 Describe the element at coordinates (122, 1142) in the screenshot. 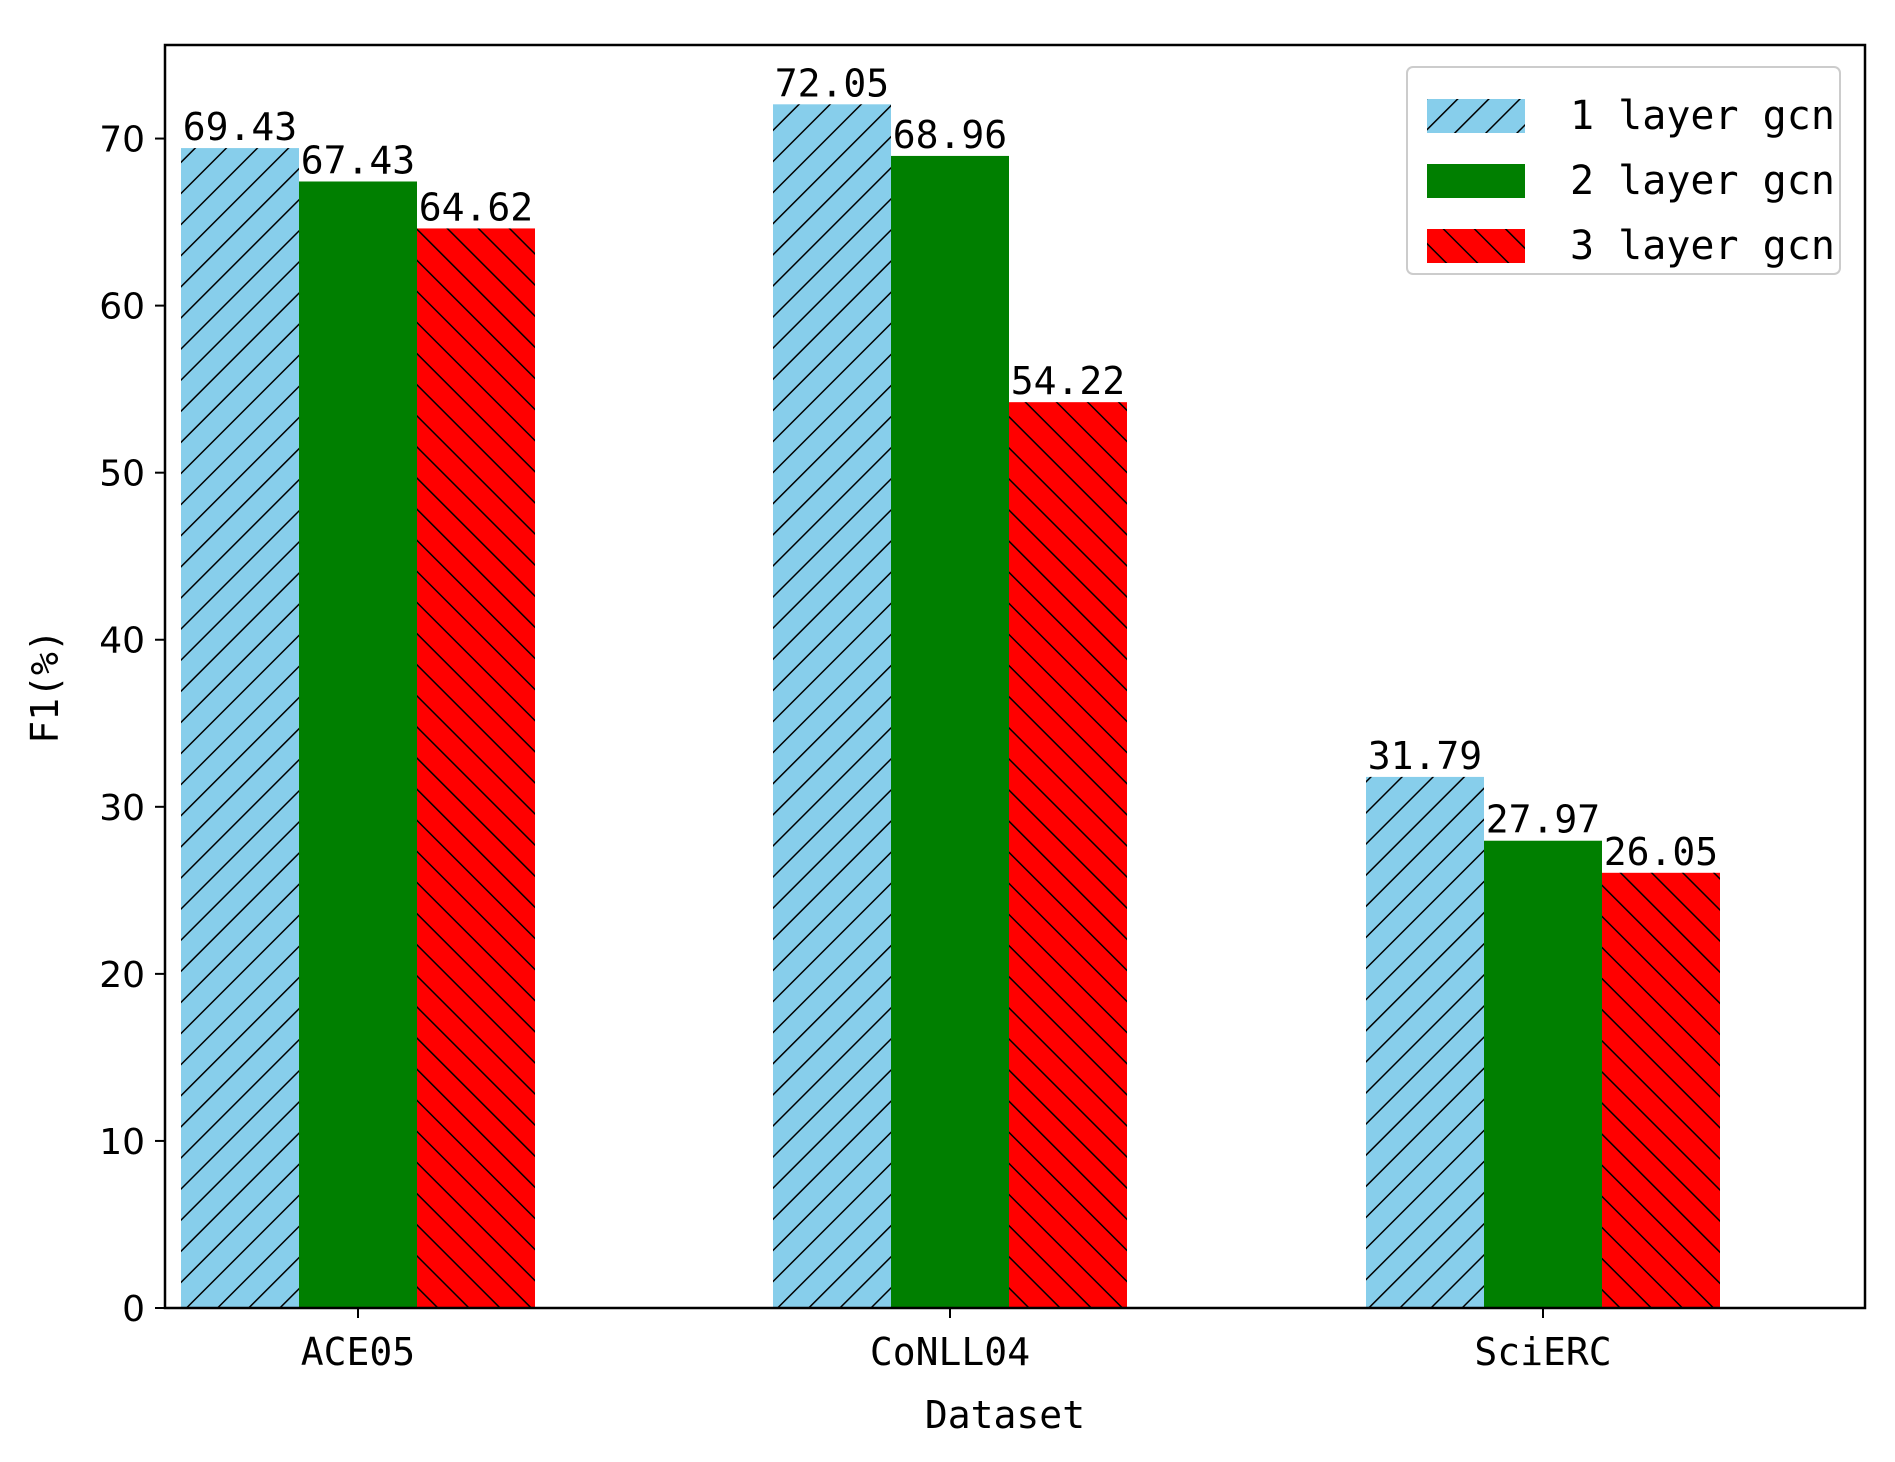

I see `y-tick-label-10: 10` at that location.